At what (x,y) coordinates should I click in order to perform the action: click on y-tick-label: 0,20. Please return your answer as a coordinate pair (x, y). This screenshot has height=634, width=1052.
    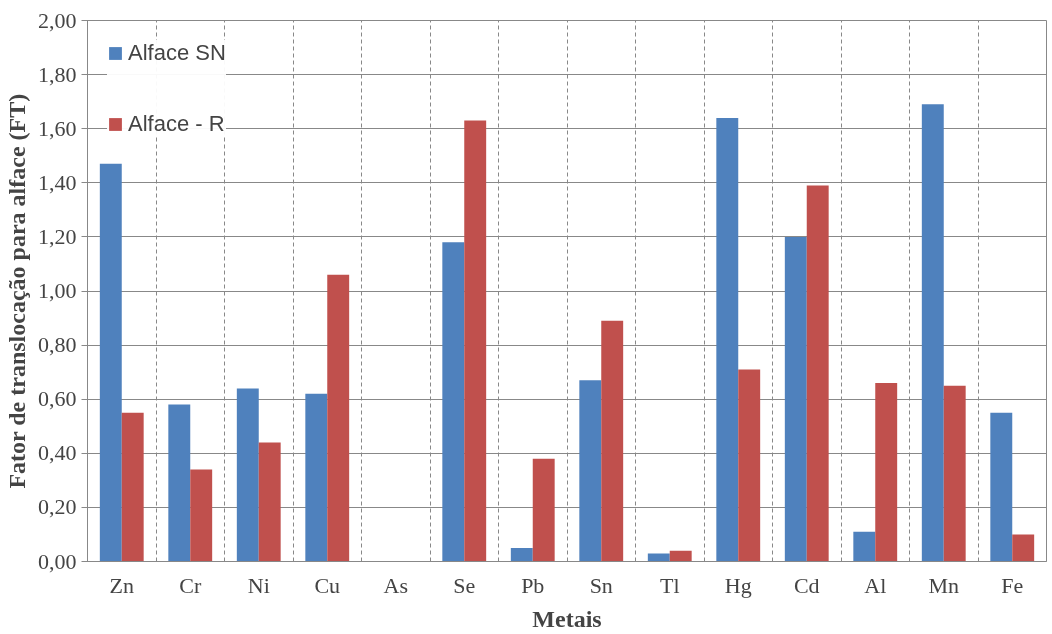
    Looking at the image, I should click on (57, 507).